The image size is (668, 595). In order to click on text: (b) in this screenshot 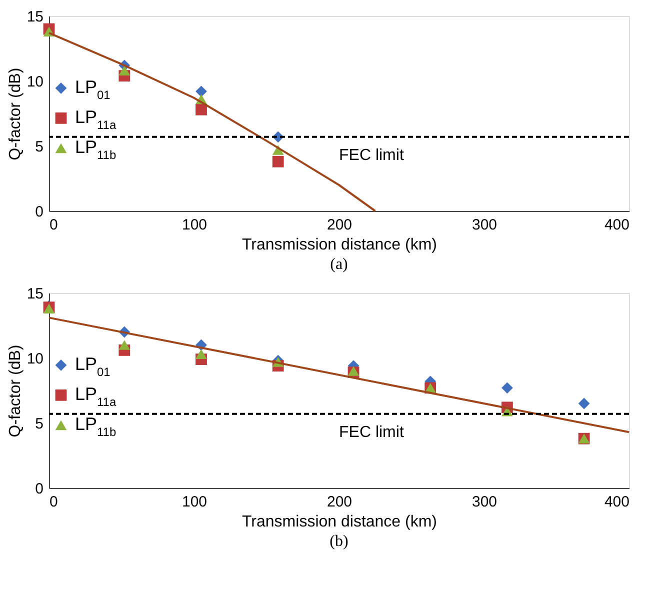, I will do `click(339, 541)`.